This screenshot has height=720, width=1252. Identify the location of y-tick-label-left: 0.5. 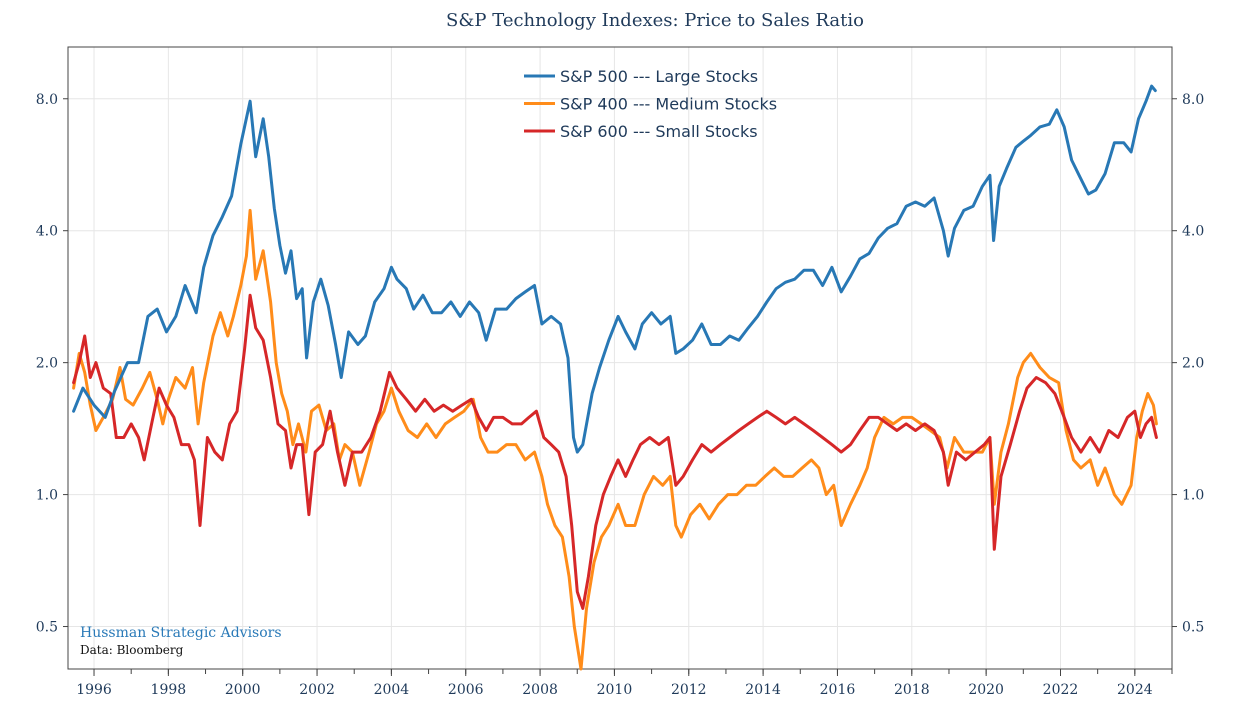
(47, 628).